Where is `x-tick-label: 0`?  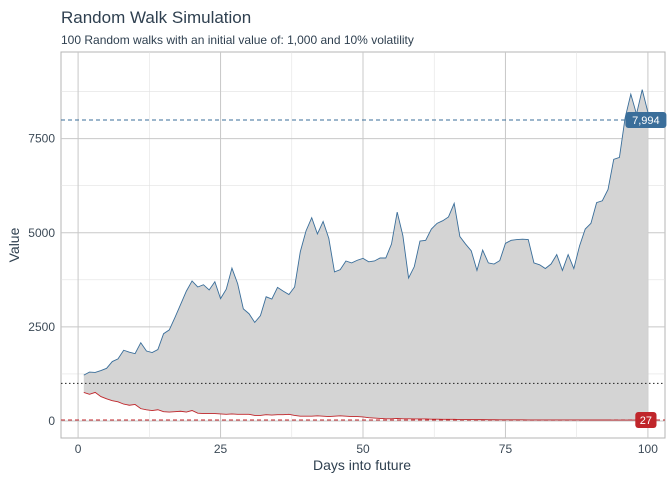
x-tick-label: 0 is located at coordinates (78, 449).